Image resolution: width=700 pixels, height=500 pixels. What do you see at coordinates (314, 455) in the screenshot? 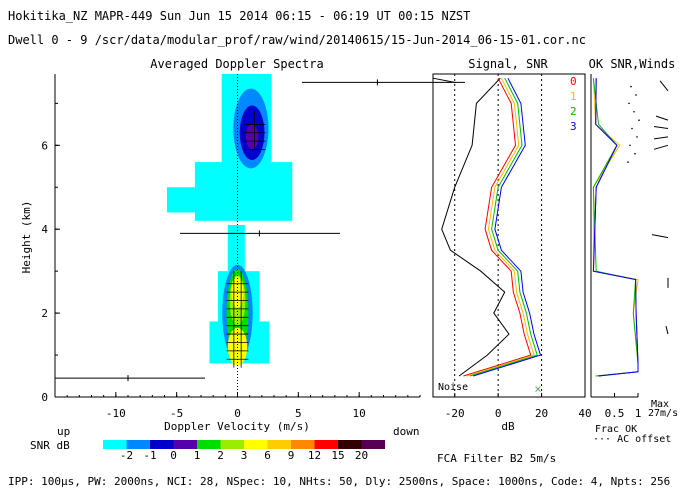
I see `colorbar-tick: 12` at bounding box center [314, 455].